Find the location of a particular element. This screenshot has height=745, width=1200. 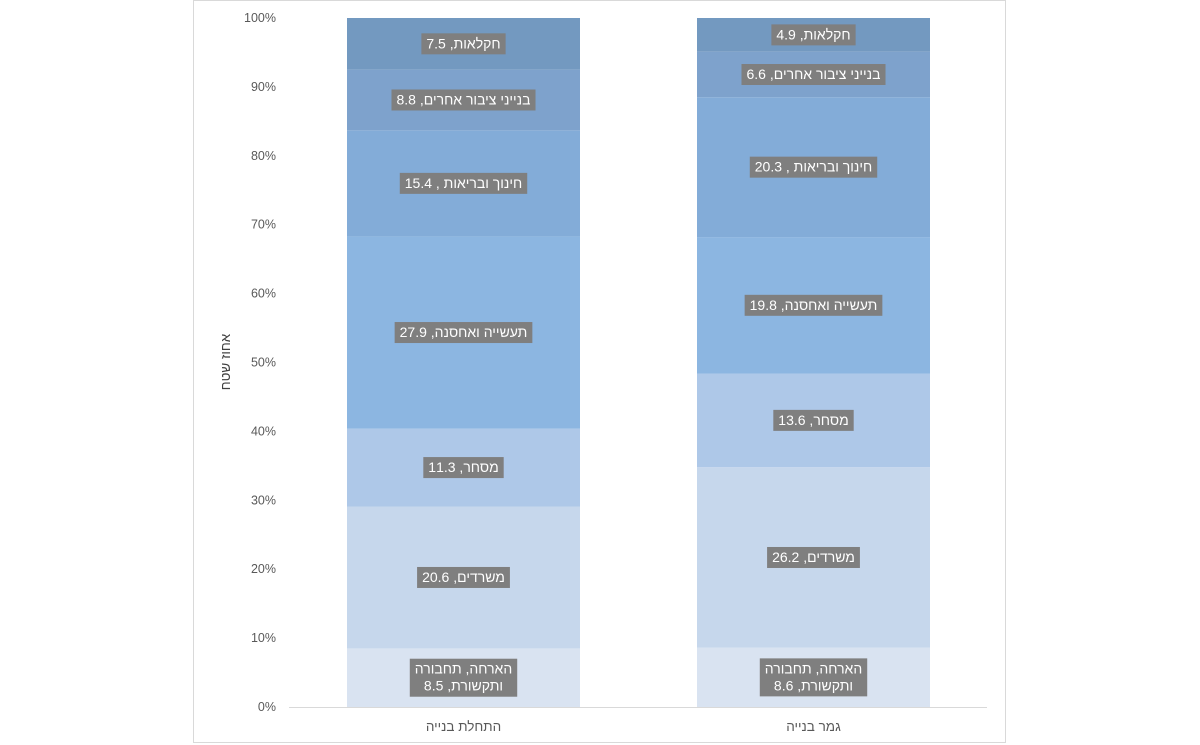

data-label: בנייני ציבור אחרים, 8.8 is located at coordinates (463, 99).